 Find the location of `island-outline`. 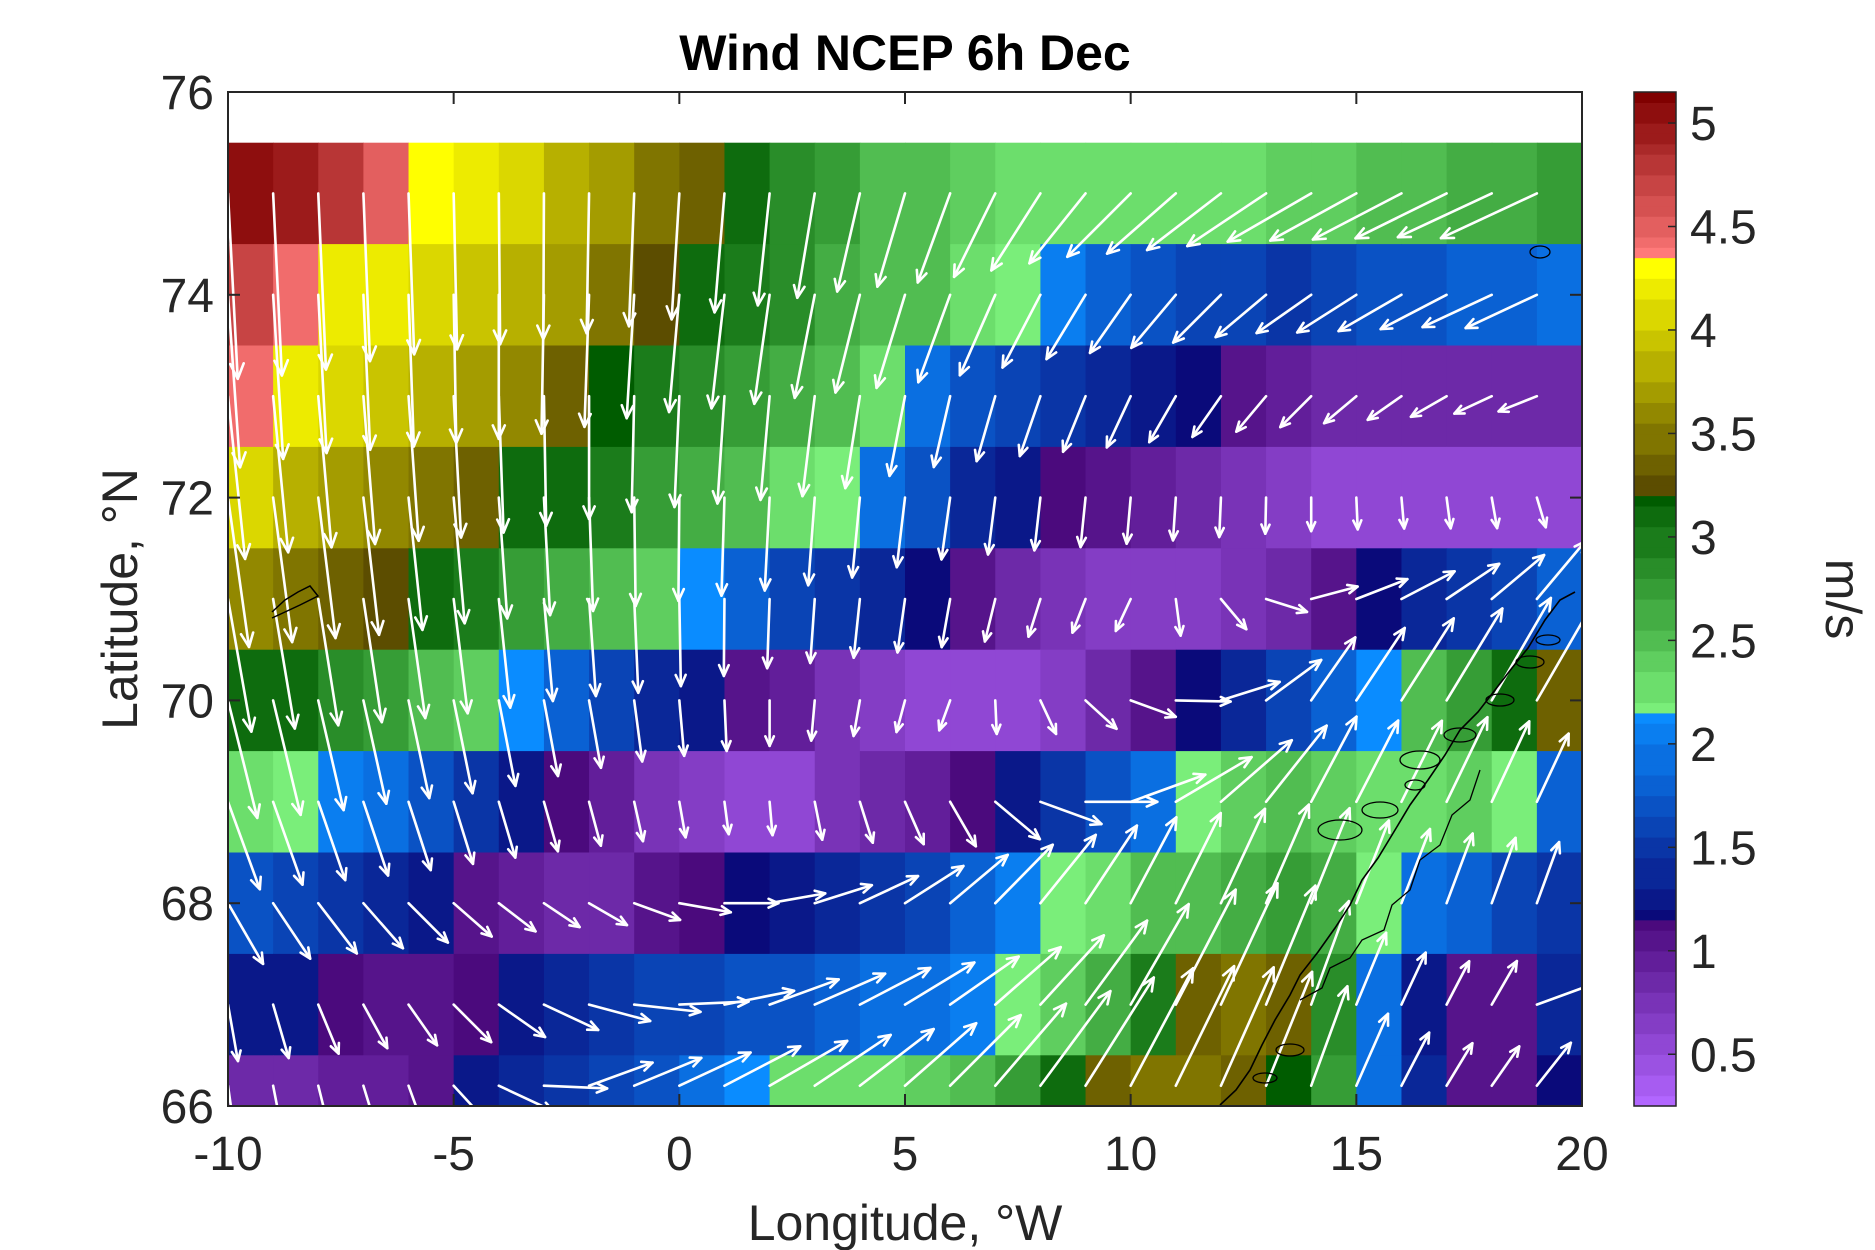

island-outline is located at coordinates (1340, 830).